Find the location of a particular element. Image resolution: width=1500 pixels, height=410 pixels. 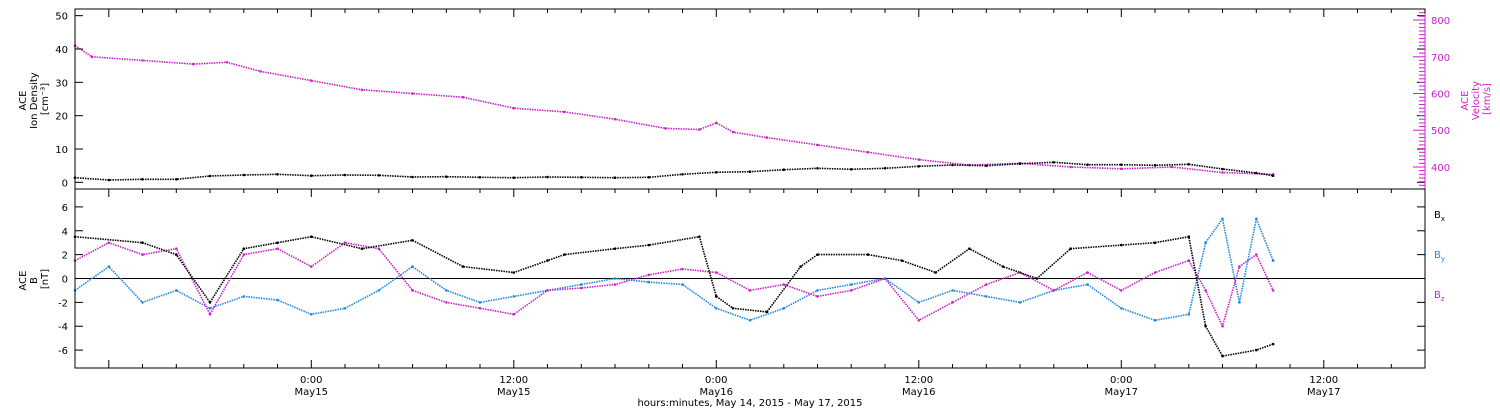

time-tick-label: 0:00 is located at coordinates (311, 380).